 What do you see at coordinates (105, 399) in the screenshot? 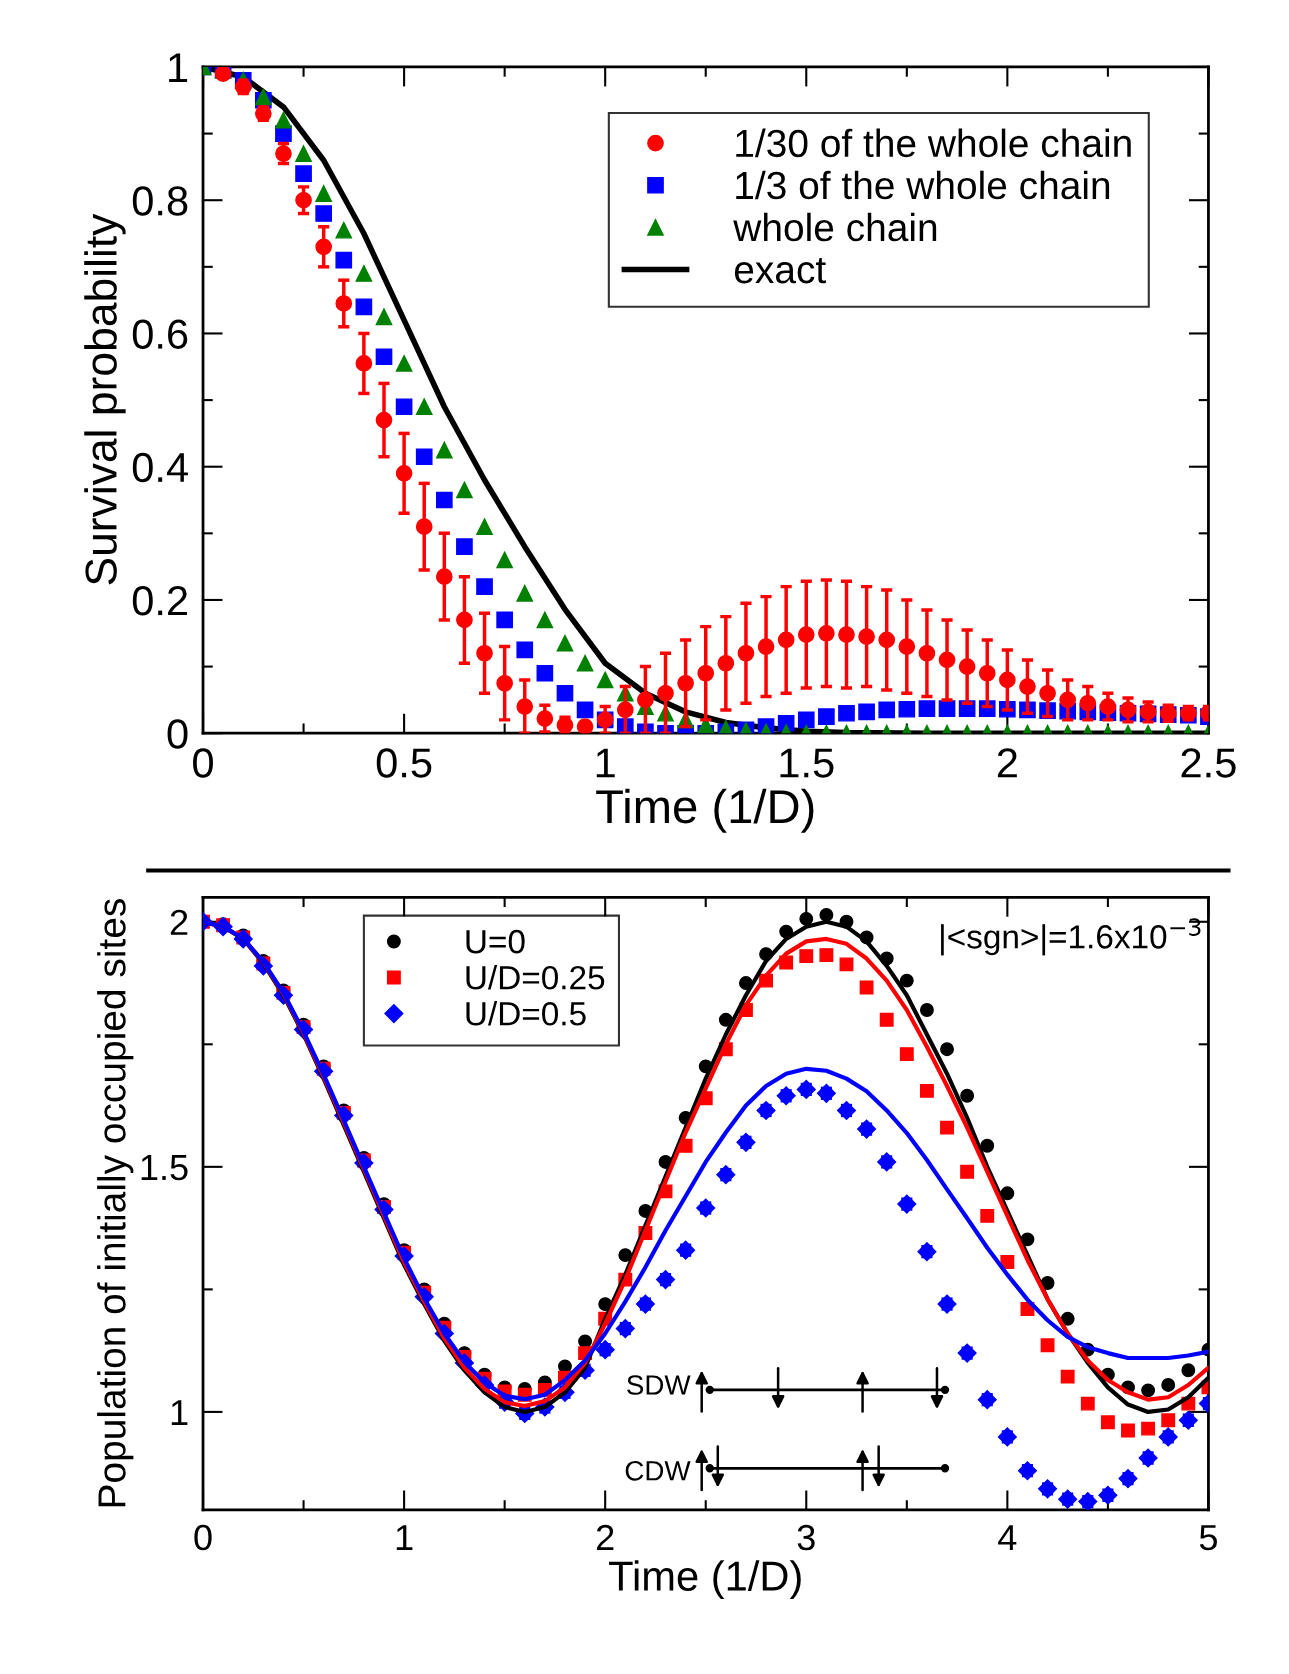
I see `y-axis-title: Survival probability` at bounding box center [105, 399].